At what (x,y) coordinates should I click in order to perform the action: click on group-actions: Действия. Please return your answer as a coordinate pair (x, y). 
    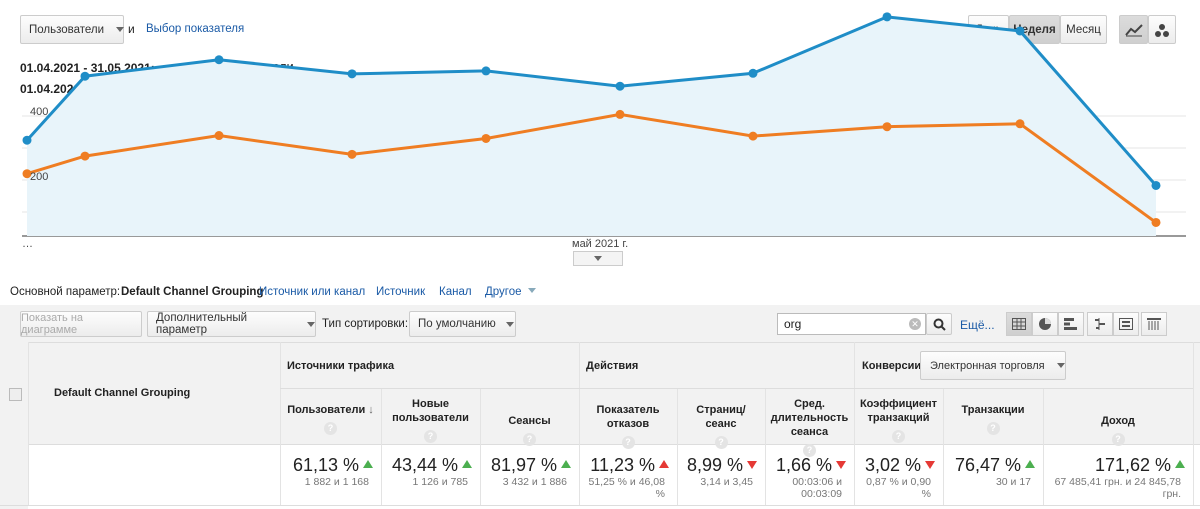
    Looking at the image, I should click on (612, 366).